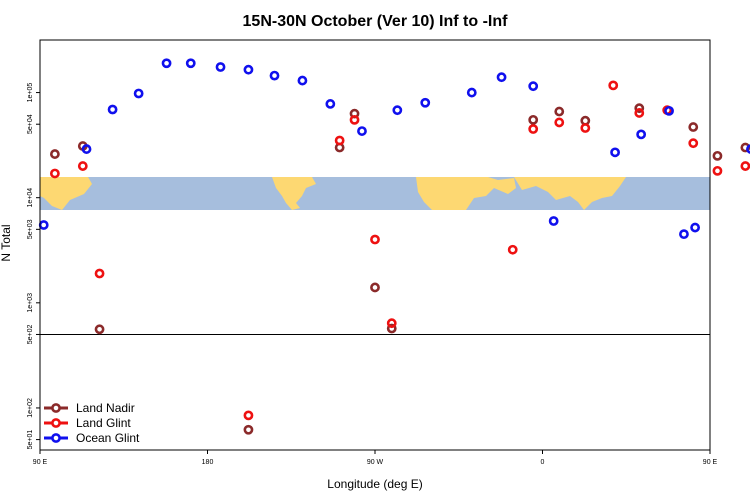 The width and height of the screenshot is (750, 500). Describe the element at coordinates (33, 266) in the screenshot. I see `y-axis: 5e+01 1e+02 5e+02 1e+03 5e+03 1e+04 5e+04 1e+05` at that location.